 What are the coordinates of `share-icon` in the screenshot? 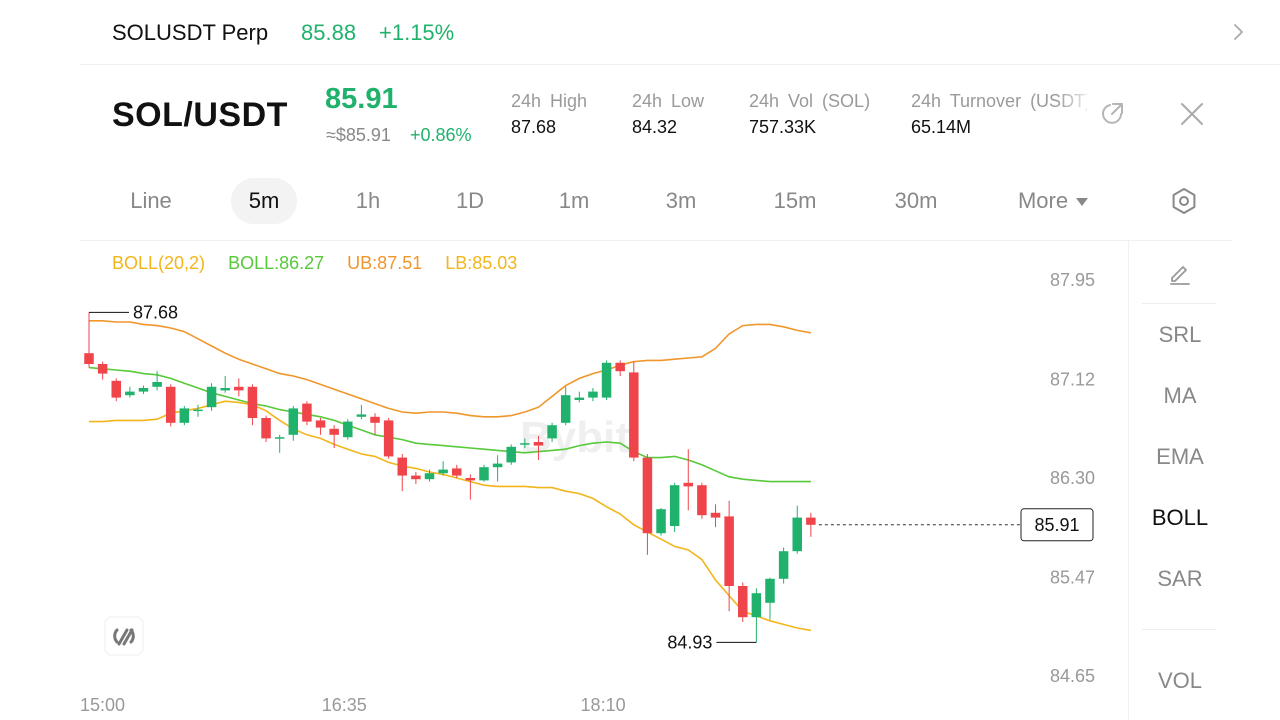 It's located at (1112, 114).